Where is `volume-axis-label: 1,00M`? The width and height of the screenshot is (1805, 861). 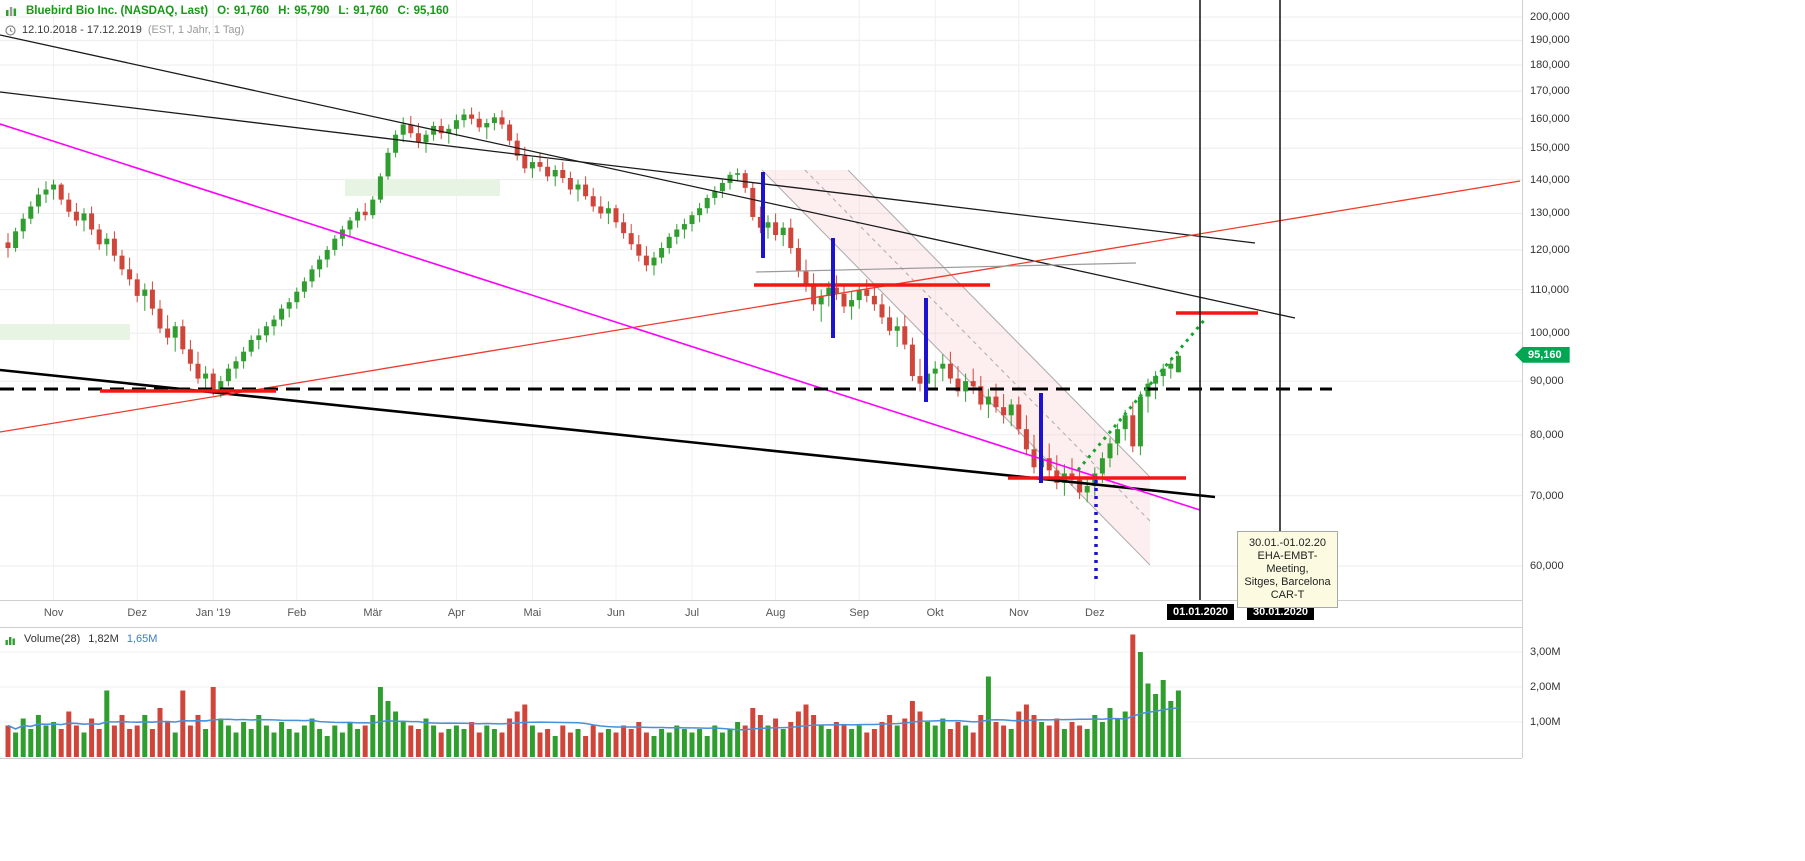
volume-axis-label: 1,00M is located at coordinates (1545, 722).